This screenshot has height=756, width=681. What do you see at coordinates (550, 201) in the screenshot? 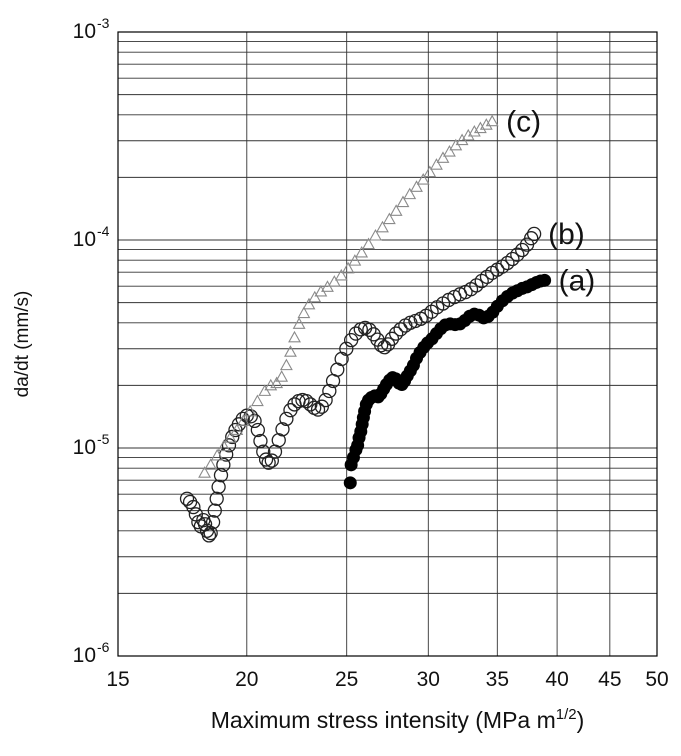
I see `series-labels: (a) (b) (c)` at bounding box center [550, 201].